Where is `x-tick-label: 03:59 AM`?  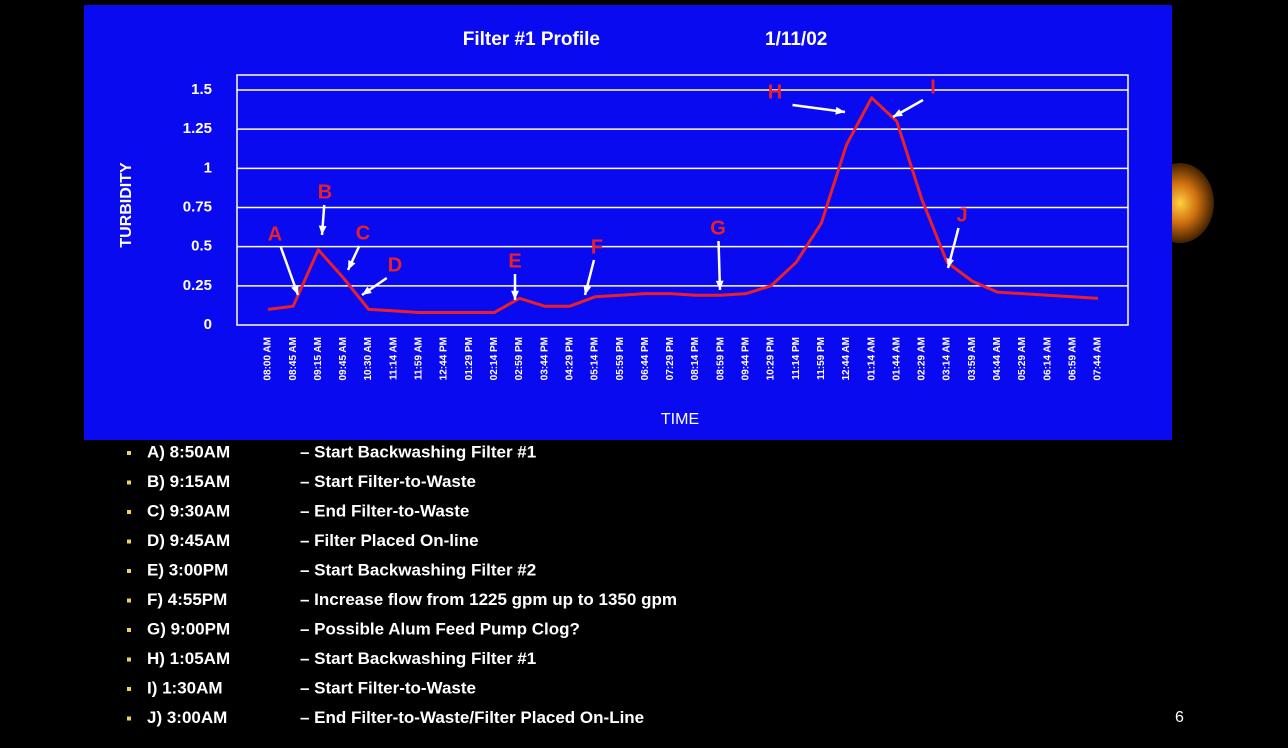 x-tick-label: 03:59 AM is located at coordinates (972, 359).